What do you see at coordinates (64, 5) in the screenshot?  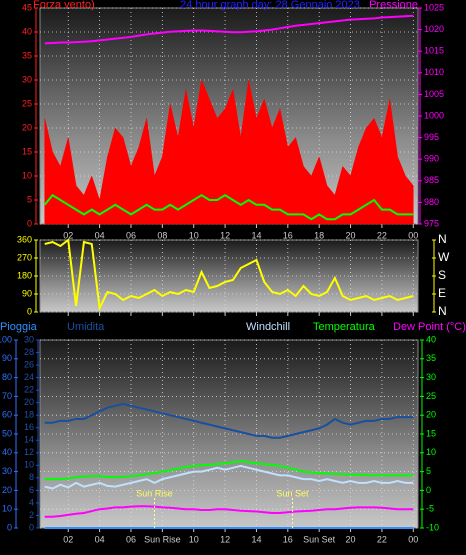 I see `axis-title: Forza vento)` at bounding box center [64, 5].